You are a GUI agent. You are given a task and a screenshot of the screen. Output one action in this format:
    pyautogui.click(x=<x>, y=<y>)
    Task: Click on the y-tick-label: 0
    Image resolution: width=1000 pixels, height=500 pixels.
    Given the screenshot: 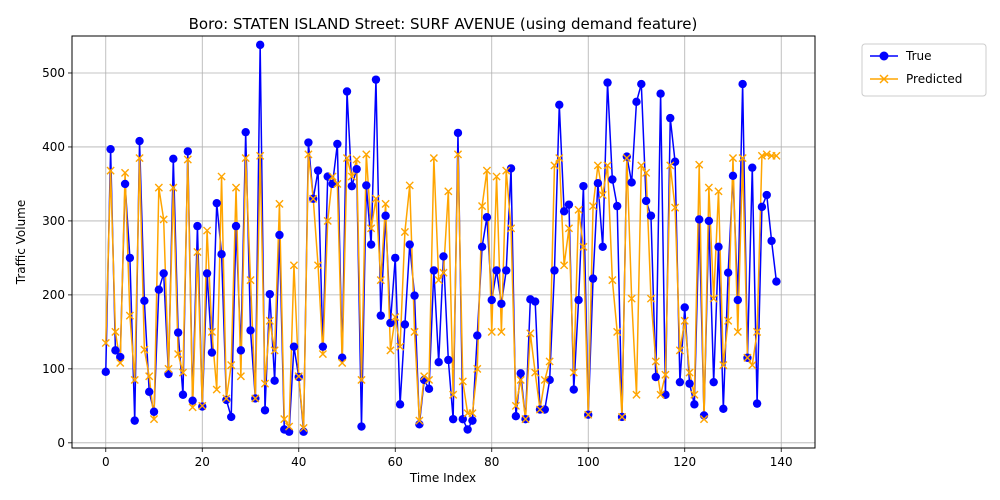 What is the action you would take?
    pyautogui.click(x=61, y=443)
    